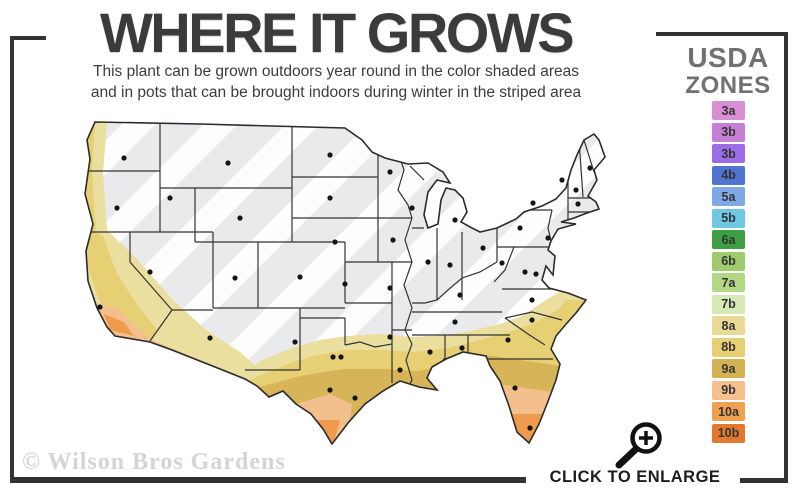  I want to click on zone-swatch-8b: 8b, so click(728, 347).